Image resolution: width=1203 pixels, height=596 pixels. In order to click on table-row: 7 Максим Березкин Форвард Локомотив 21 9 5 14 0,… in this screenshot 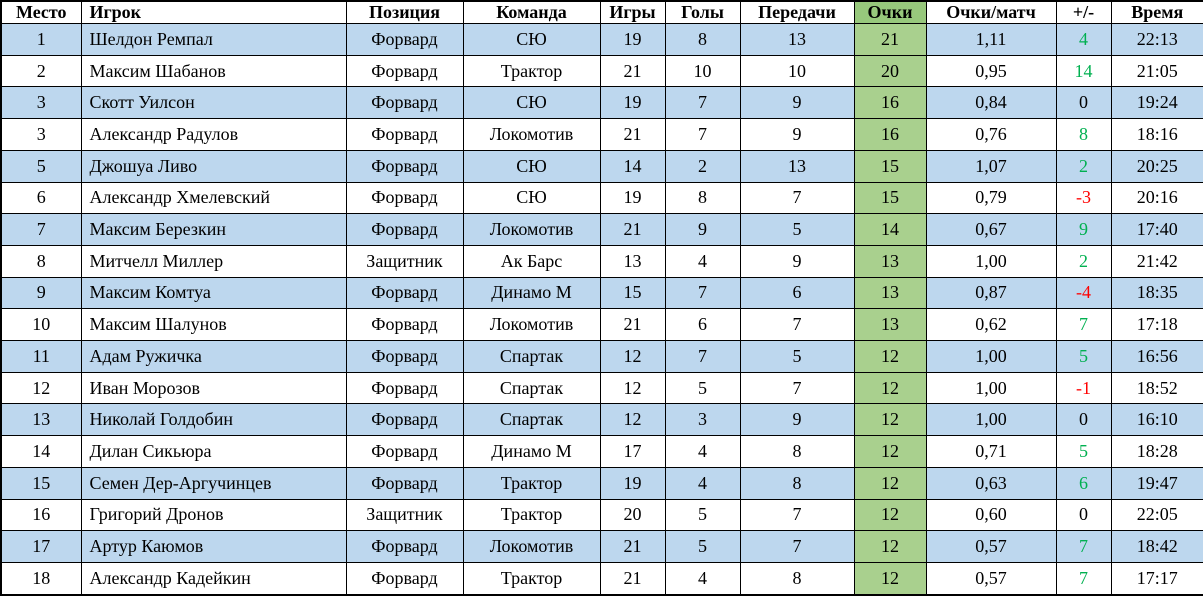, I will do `click(601, 229)`.